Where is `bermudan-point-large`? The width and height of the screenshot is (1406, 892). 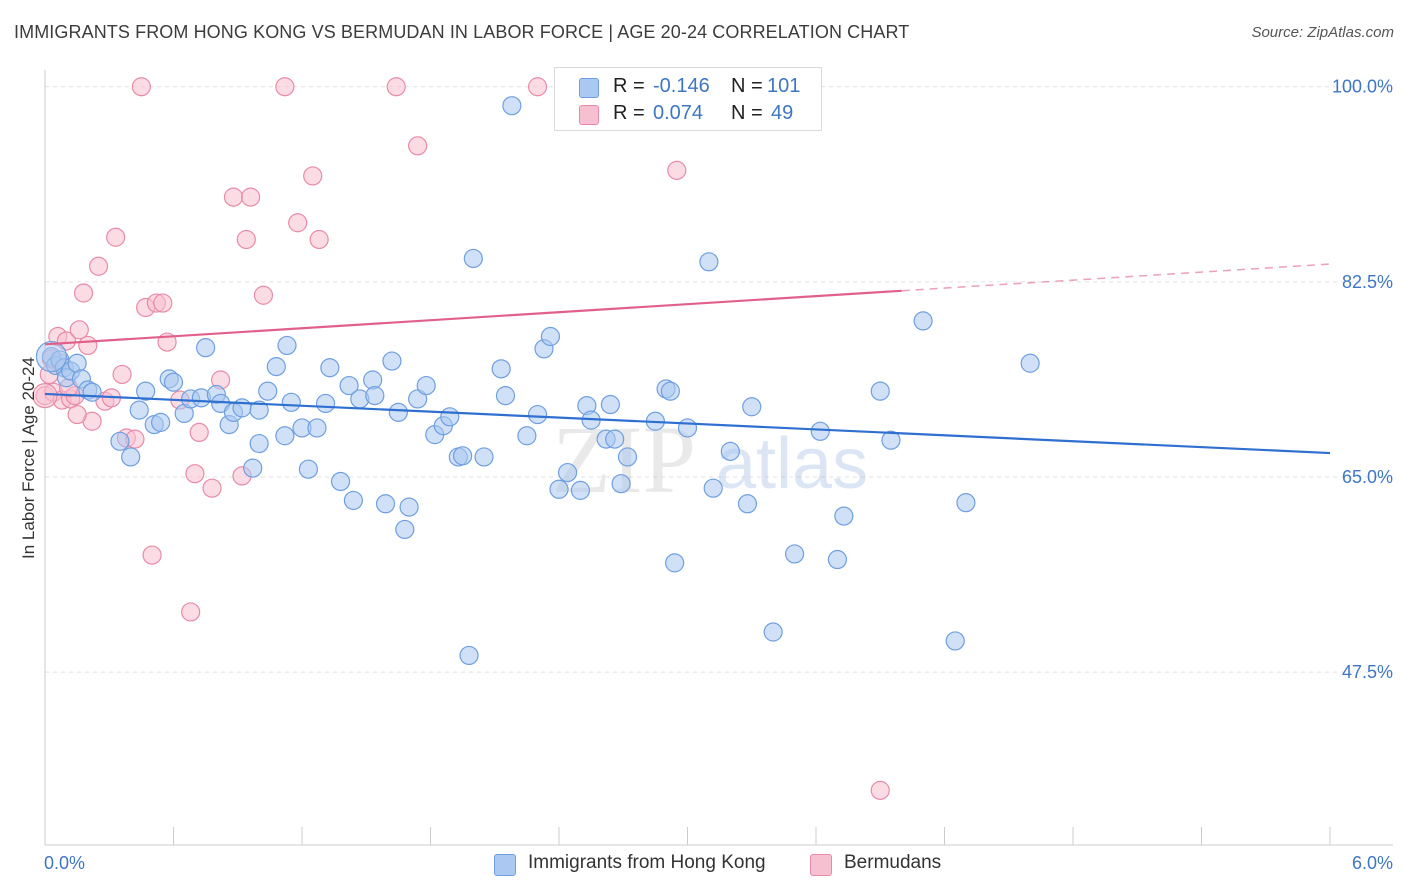
bermudan-point-large is located at coordinates (45, 396).